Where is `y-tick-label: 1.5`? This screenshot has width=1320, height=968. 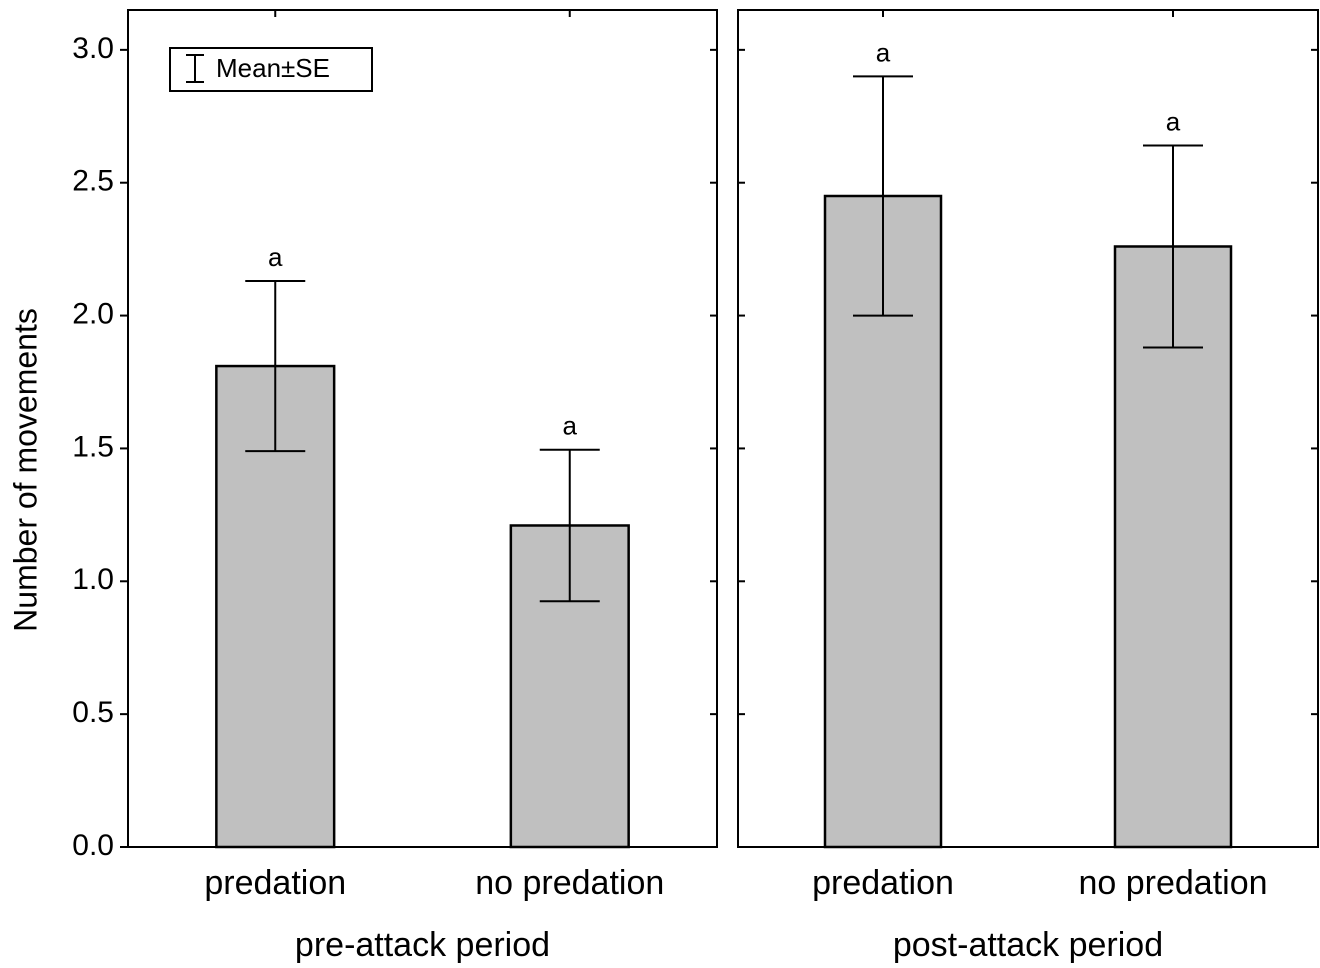
y-tick-label: 1.5 is located at coordinates (93, 446).